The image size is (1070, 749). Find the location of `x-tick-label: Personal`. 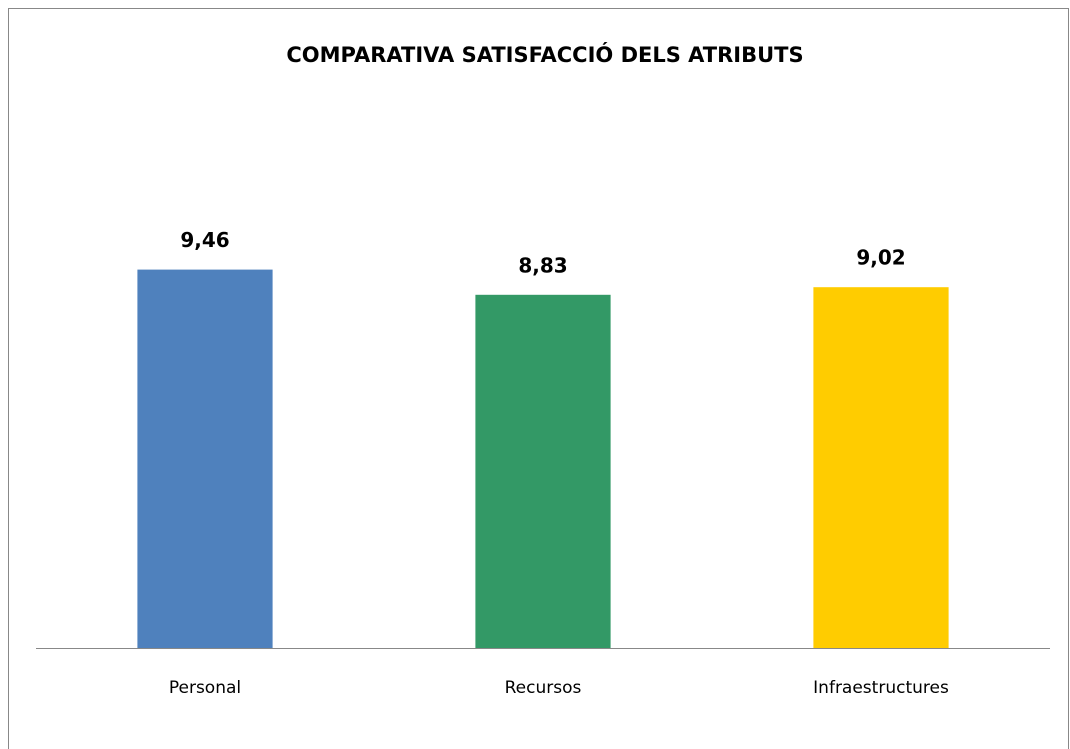

x-tick-label: Personal is located at coordinates (205, 688).